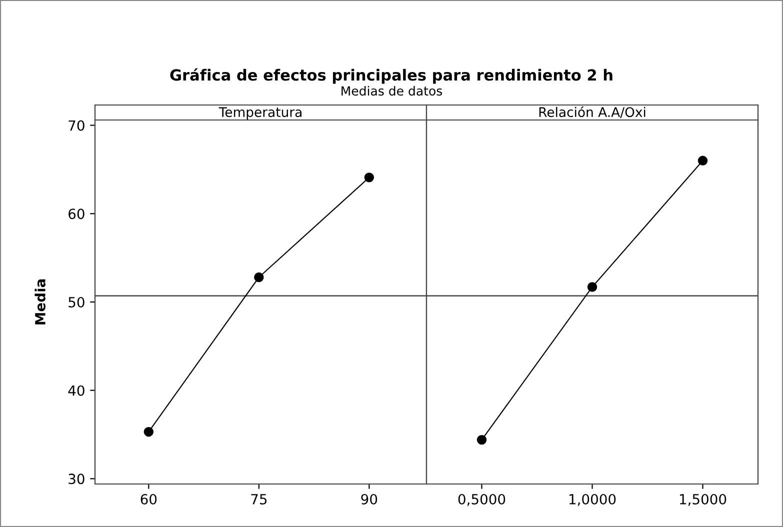 The image size is (783, 527). What do you see at coordinates (76, 479) in the screenshot?
I see `y-tick-label: 30` at bounding box center [76, 479].